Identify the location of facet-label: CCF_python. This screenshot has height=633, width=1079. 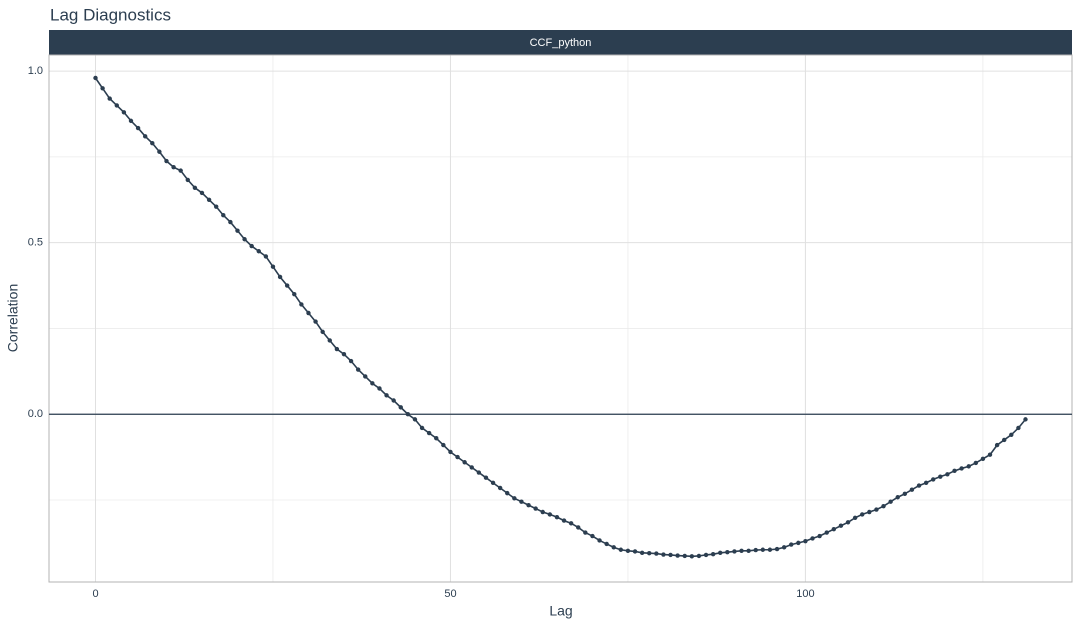
(561, 43).